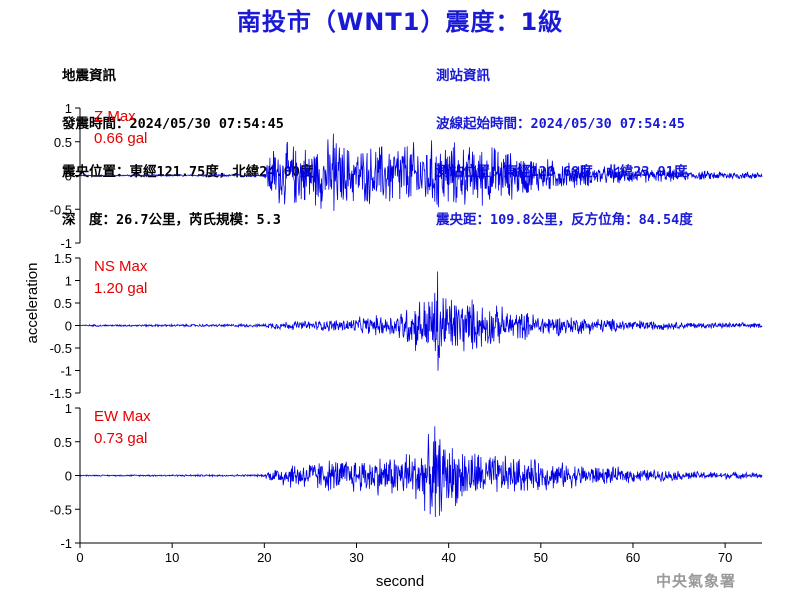 The width and height of the screenshot is (800, 600). I want to click on x-tick-label: 10, so click(172, 557).